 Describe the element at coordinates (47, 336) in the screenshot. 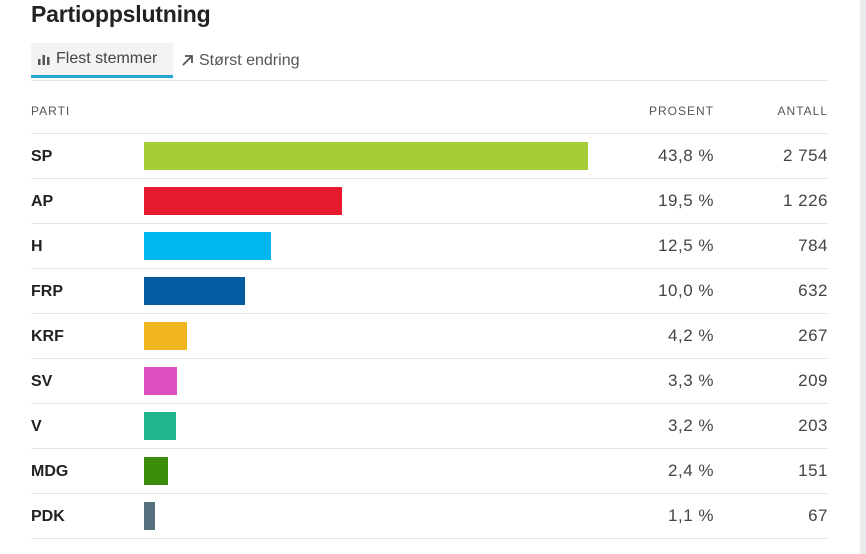

I see `party-name: KRF` at that location.